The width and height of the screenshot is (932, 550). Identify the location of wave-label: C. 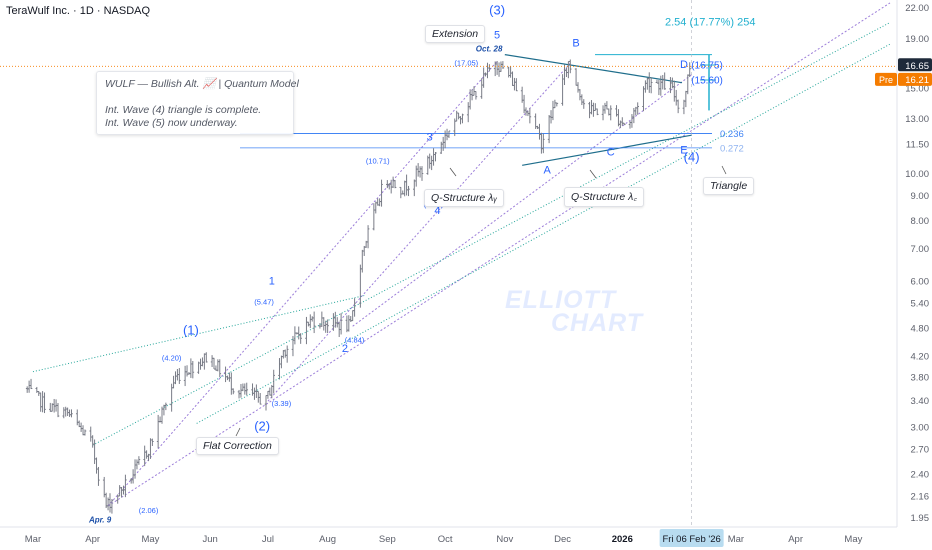
(611, 152).